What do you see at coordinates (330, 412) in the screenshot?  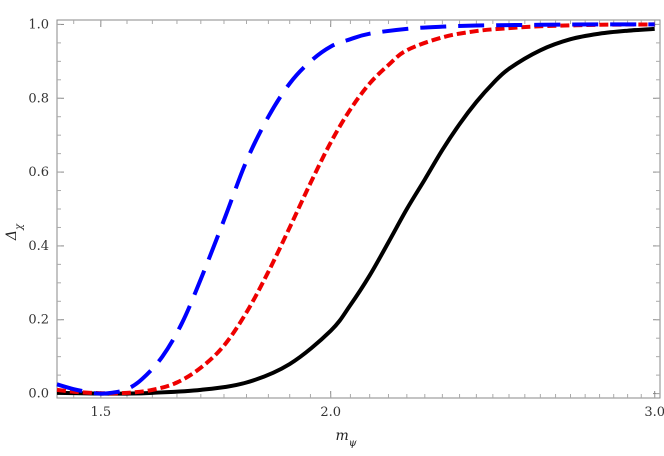 I see `x-tick-label: 2.0` at bounding box center [330, 412].